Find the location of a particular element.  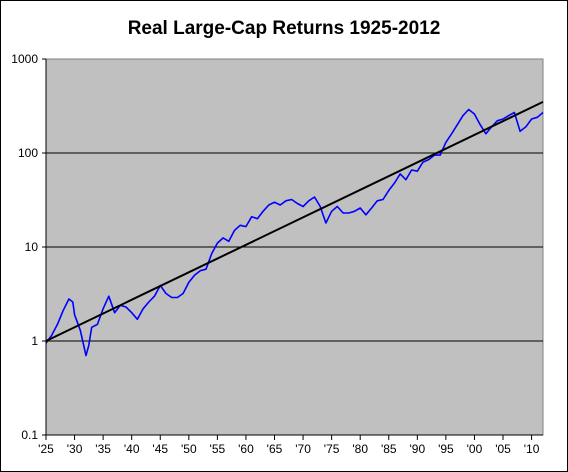

y-tick-labels: 0.1 1 10 100 1000 is located at coordinates (28, 247).